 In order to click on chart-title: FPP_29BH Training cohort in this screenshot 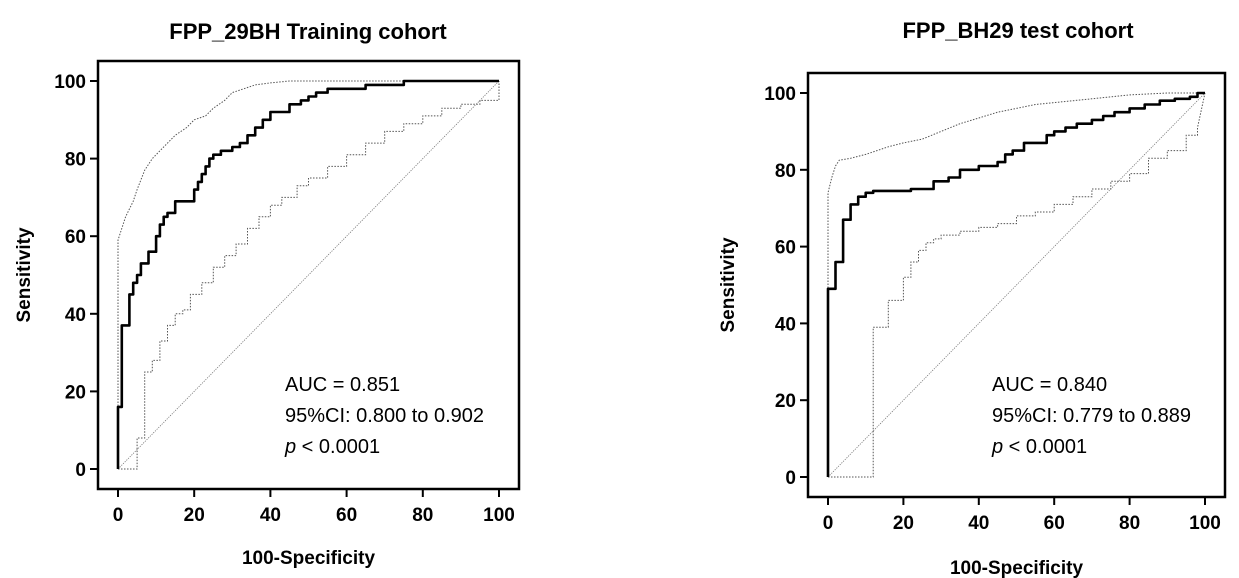, I will do `click(308, 31)`.